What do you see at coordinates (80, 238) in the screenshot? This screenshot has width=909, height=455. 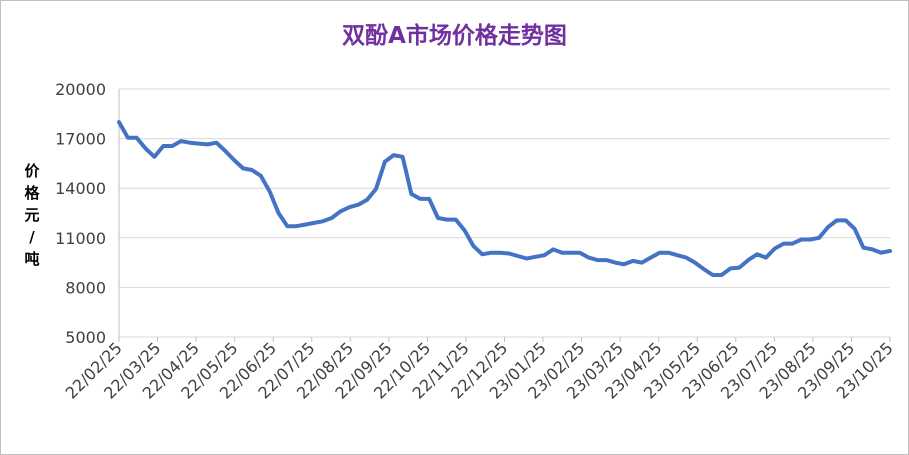 I see `y-tick-label: 11000` at bounding box center [80, 238].